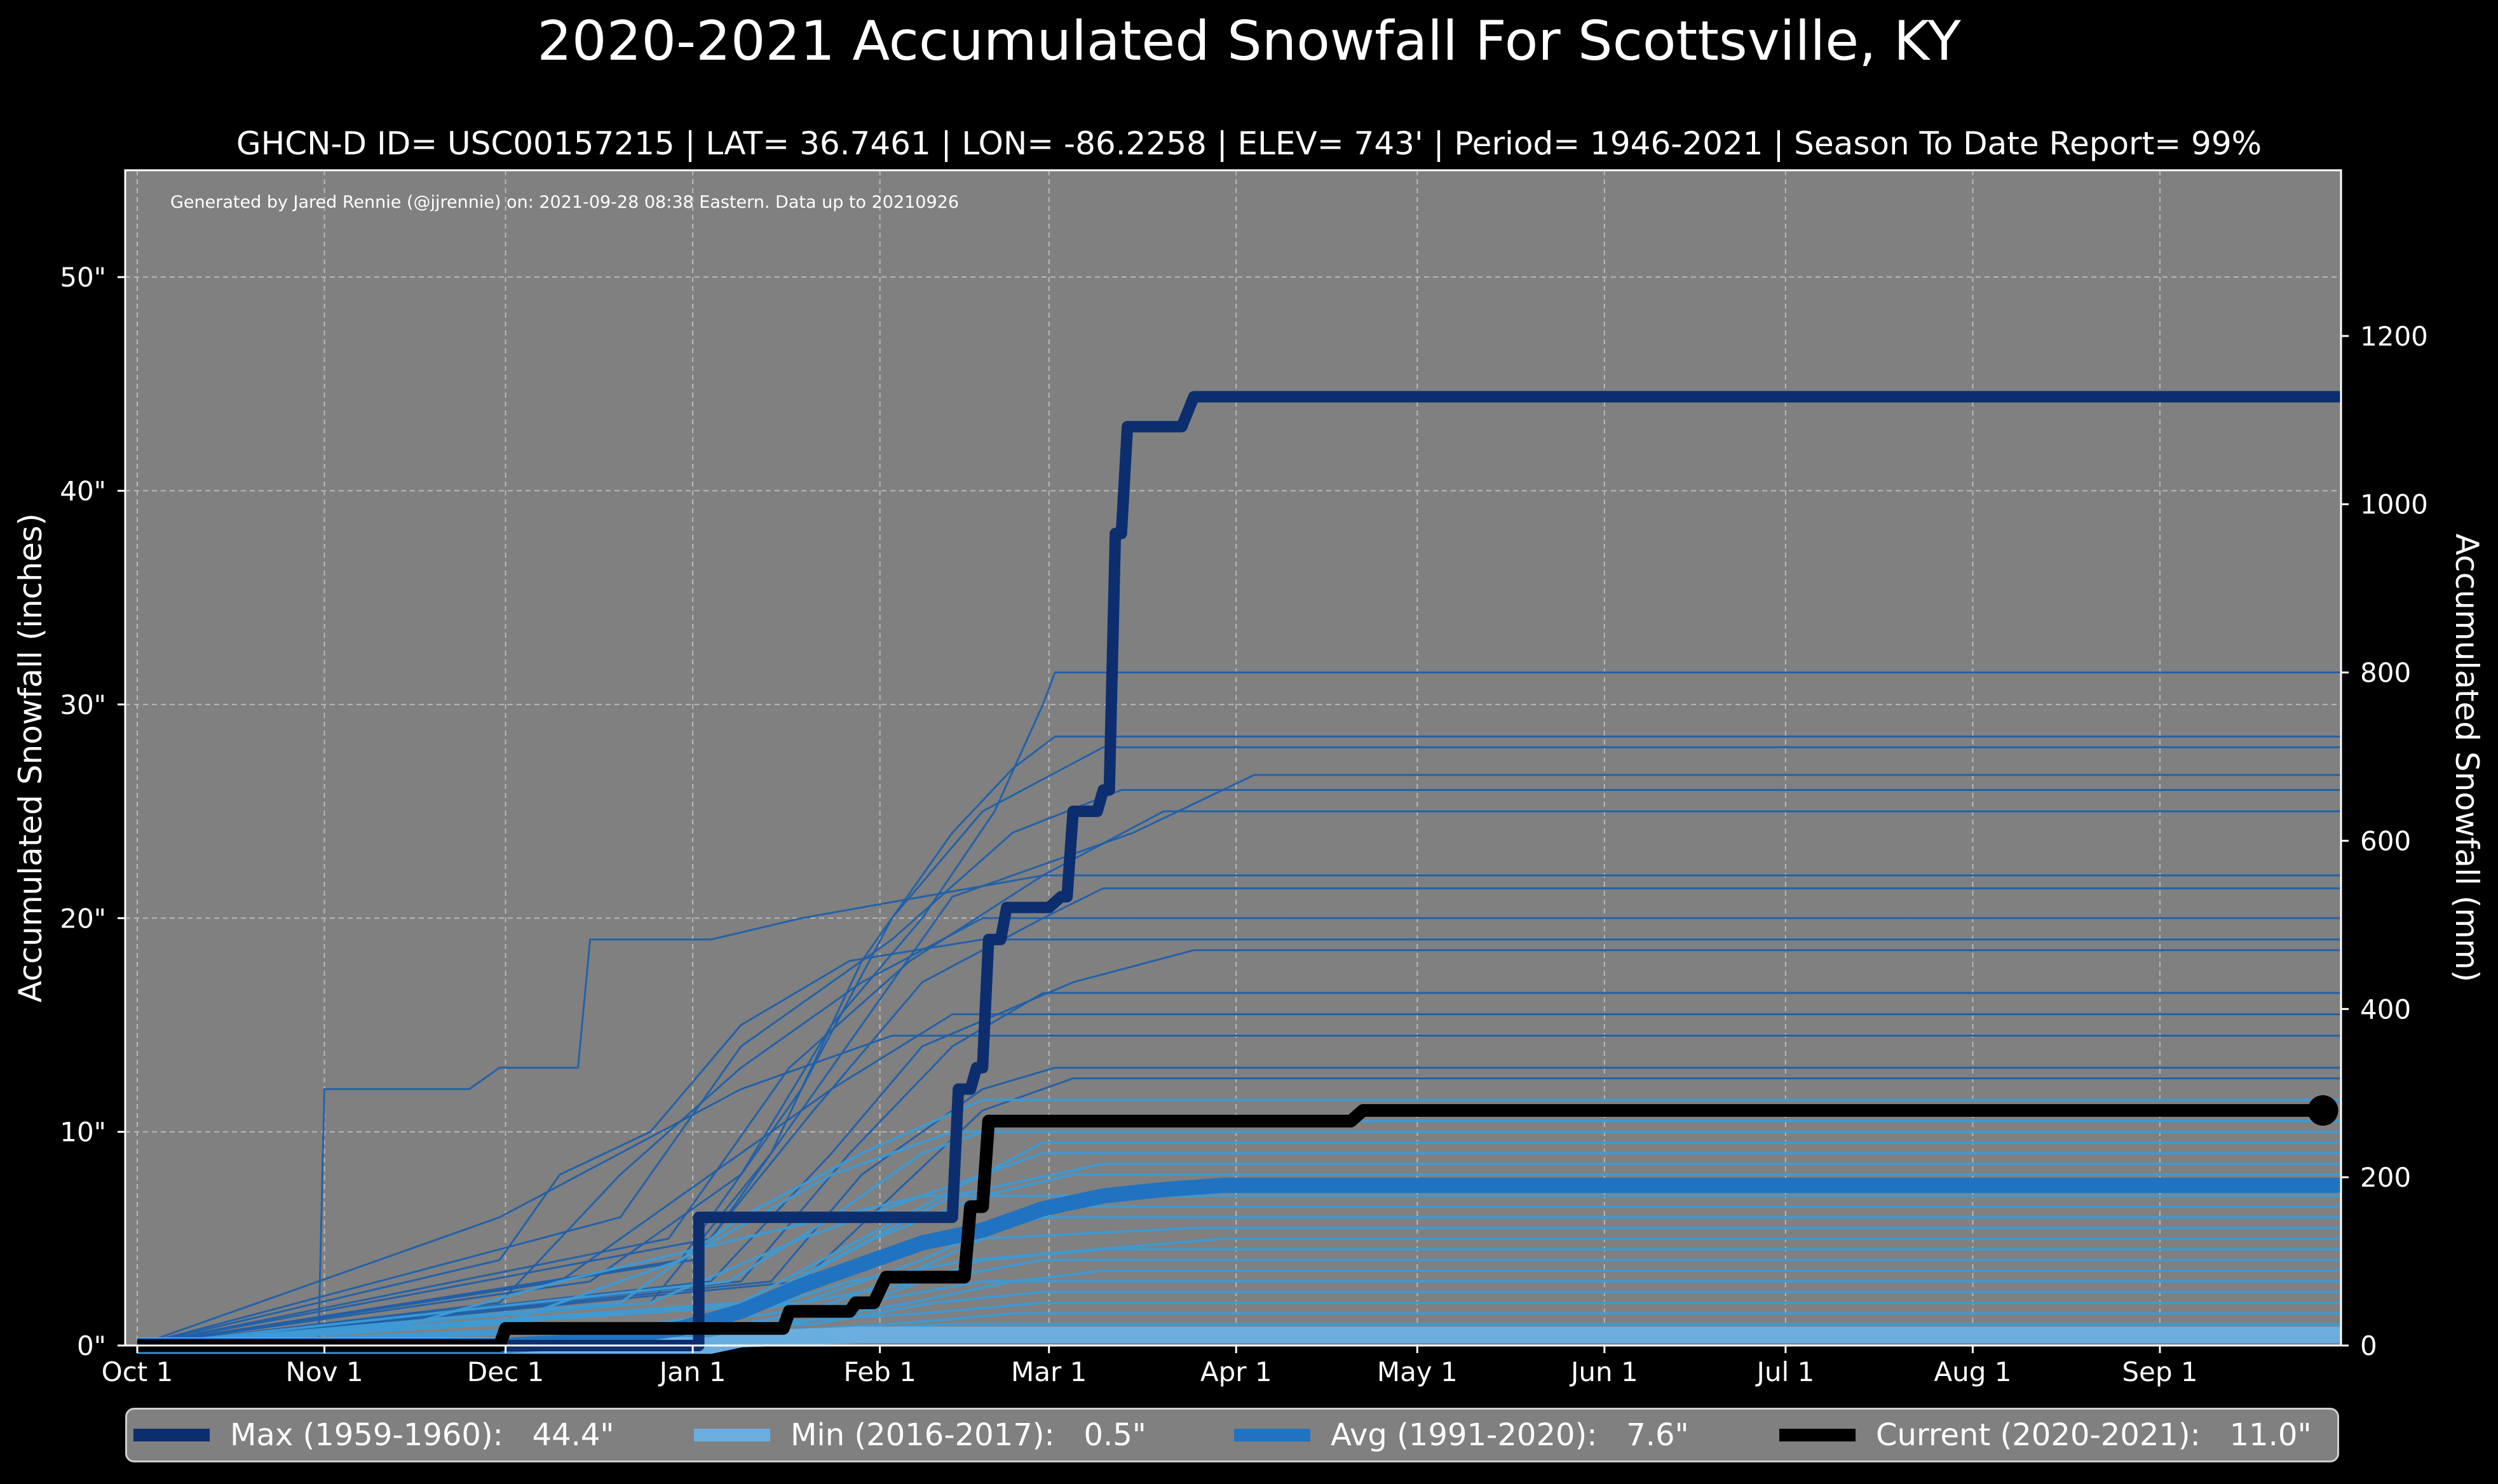 The width and height of the screenshot is (2498, 1484). I want to click on y-axis-left: 0" 10" 20" 30" 40" 50", so click(92, 811).